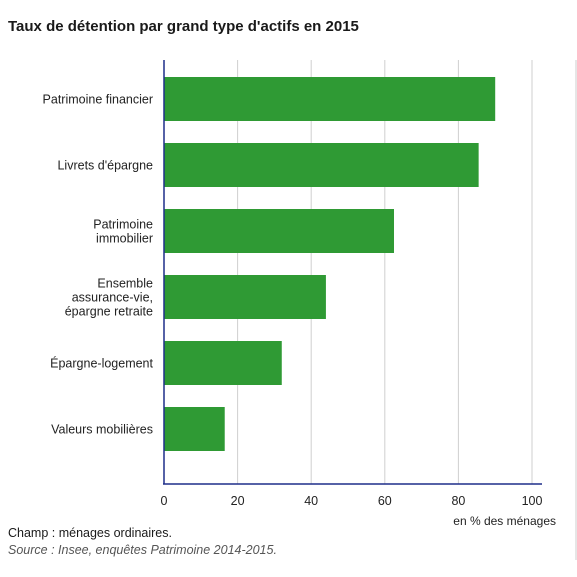  Describe the element at coordinates (576, 310) in the screenshot. I see `frame-edge` at that location.